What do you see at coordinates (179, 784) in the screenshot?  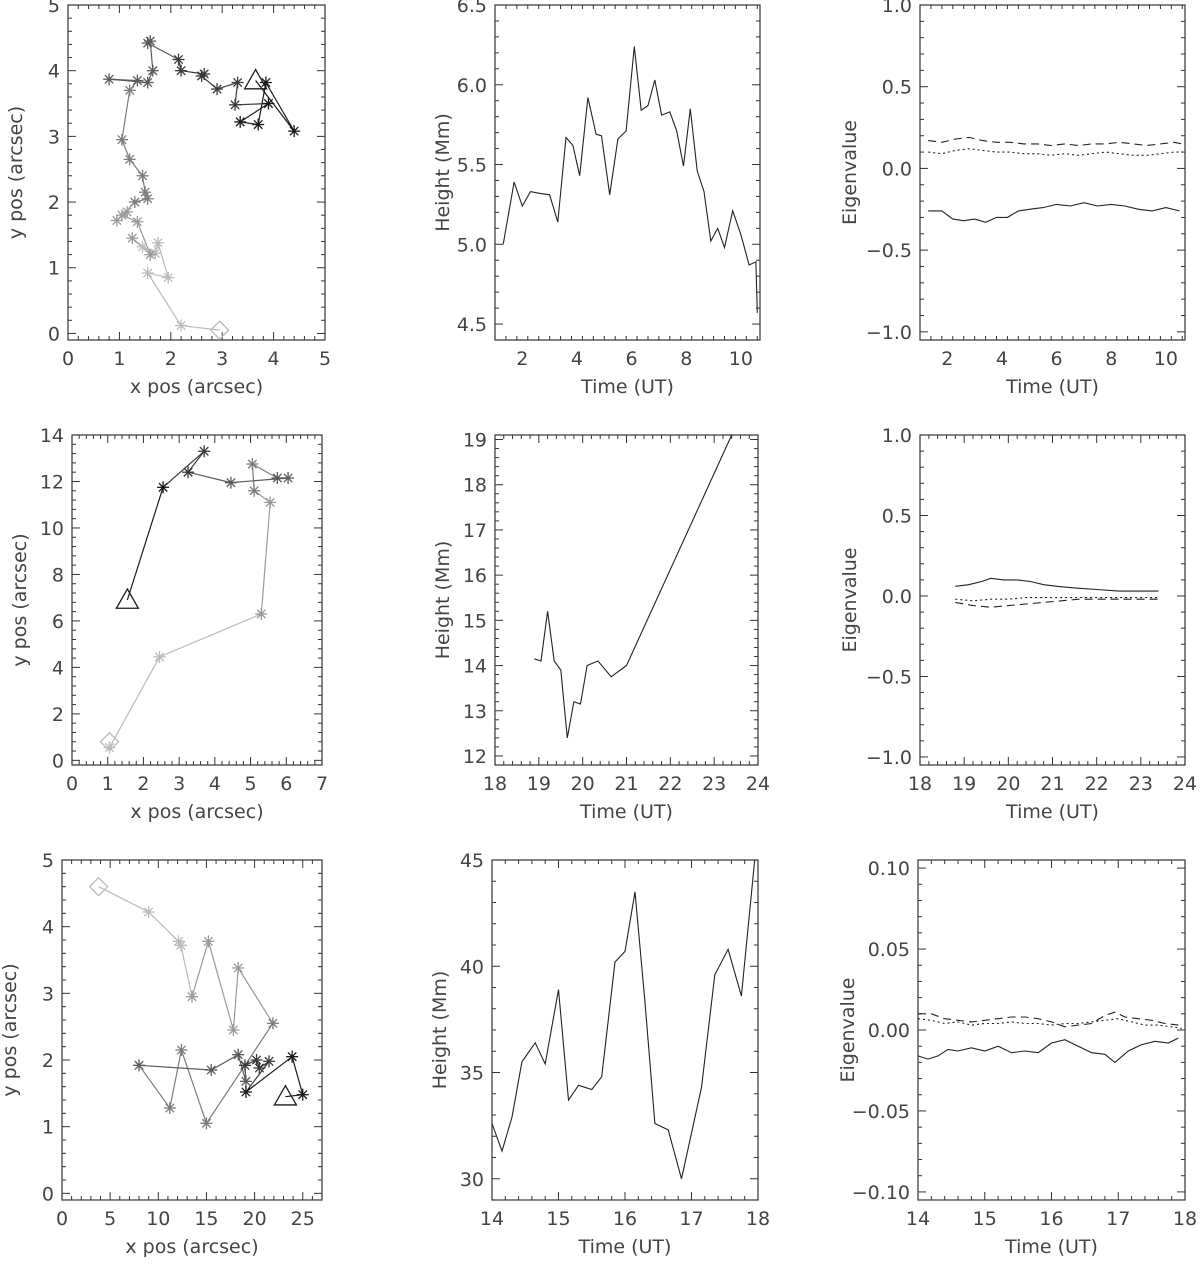 I see `x-tick-label: 3` at bounding box center [179, 784].